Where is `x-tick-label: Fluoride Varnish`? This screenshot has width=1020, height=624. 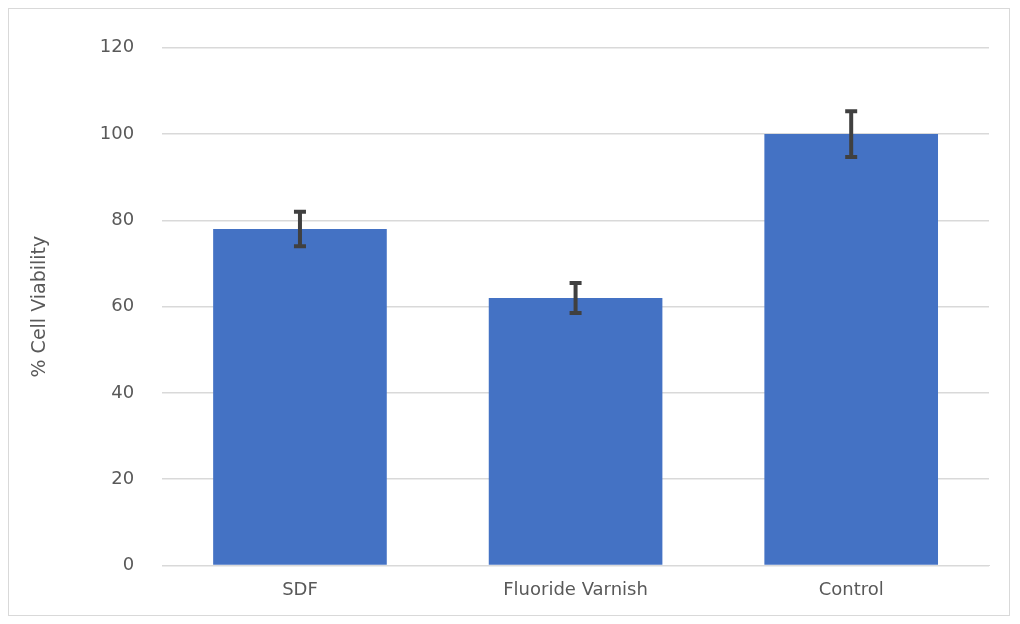
x-tick-label: Fluoride Varnish is located at coordinates (575, 588).